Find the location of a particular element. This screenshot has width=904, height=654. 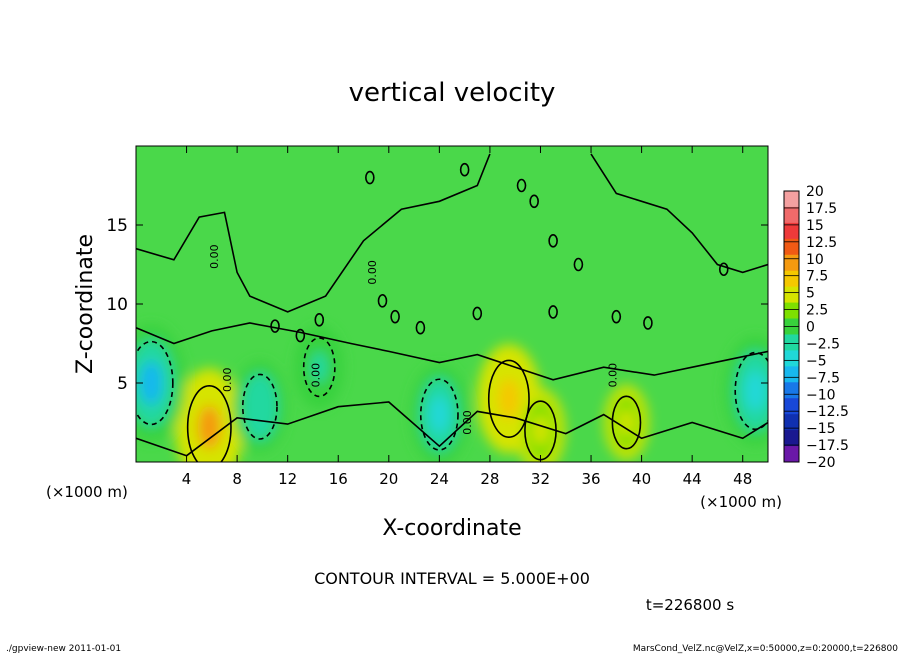

colorbar-label: 12.5 is located at coordinates (821, 243).